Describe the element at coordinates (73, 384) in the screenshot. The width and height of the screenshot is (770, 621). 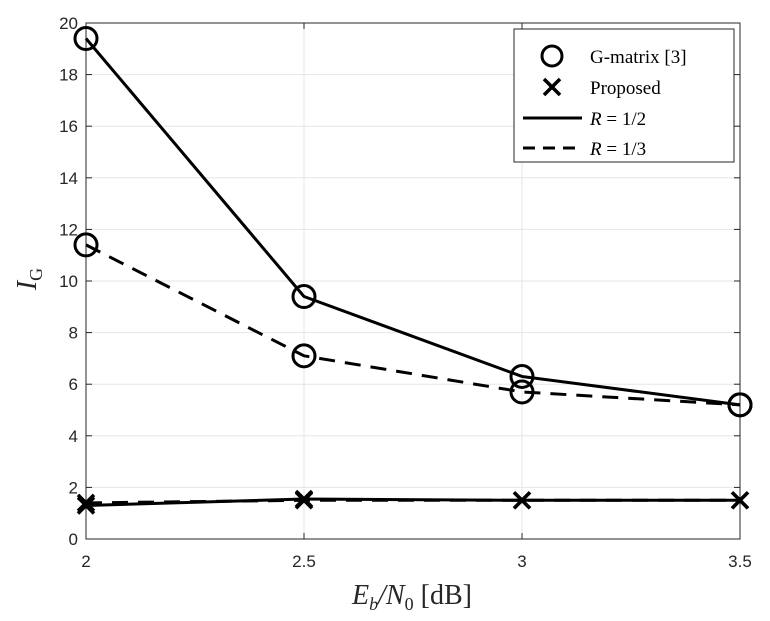
I see `y-tick-label: 6` at that location.